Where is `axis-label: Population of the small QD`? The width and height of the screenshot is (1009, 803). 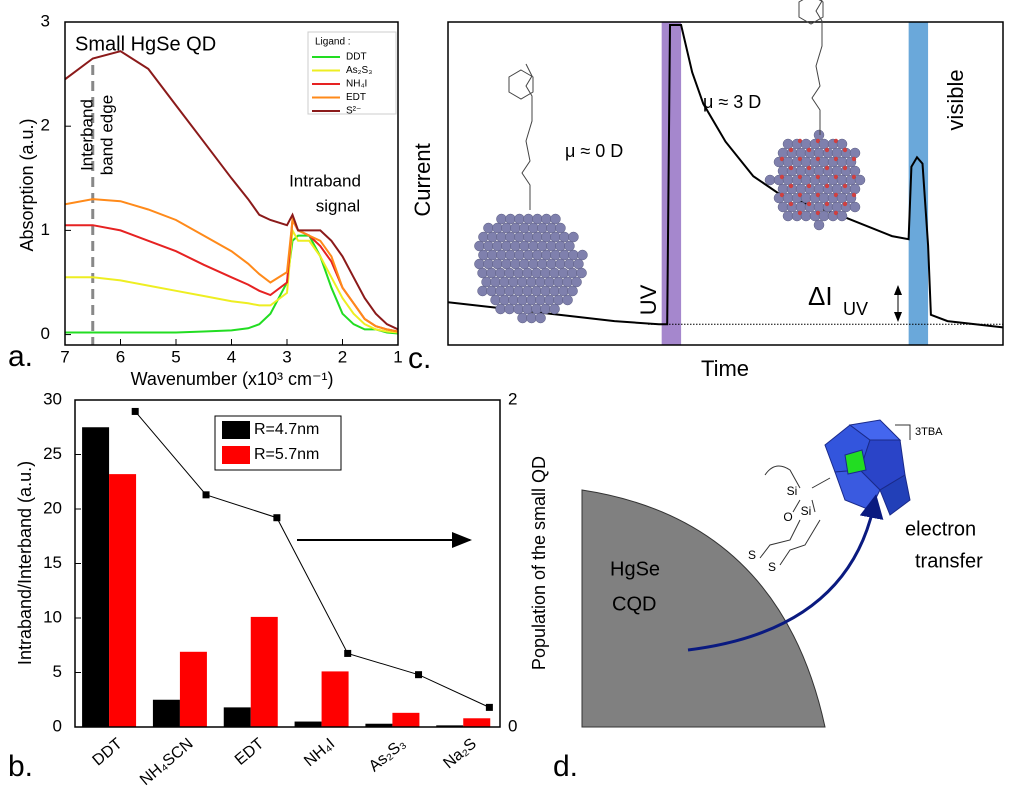
axis-label: Population of the small QD is located at coordinates (539, 563).